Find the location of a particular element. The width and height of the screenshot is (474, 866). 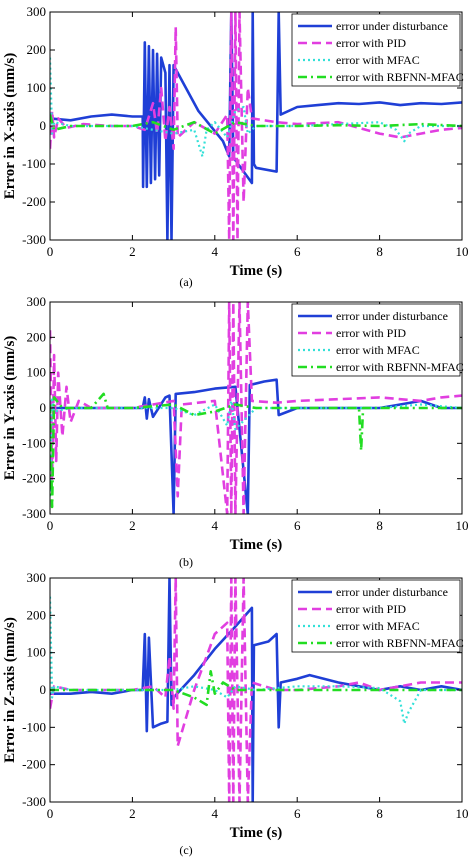

y-axis-title: Error in Z-axis (mm/s) is located at coordinates (10, 690).